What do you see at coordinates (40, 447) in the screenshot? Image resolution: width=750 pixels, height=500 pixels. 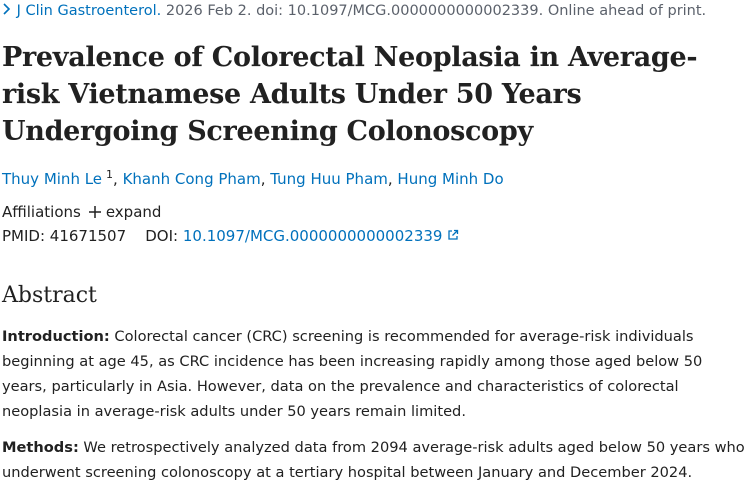 I see `section-label: Methods:` at bounding box center [40, 447].